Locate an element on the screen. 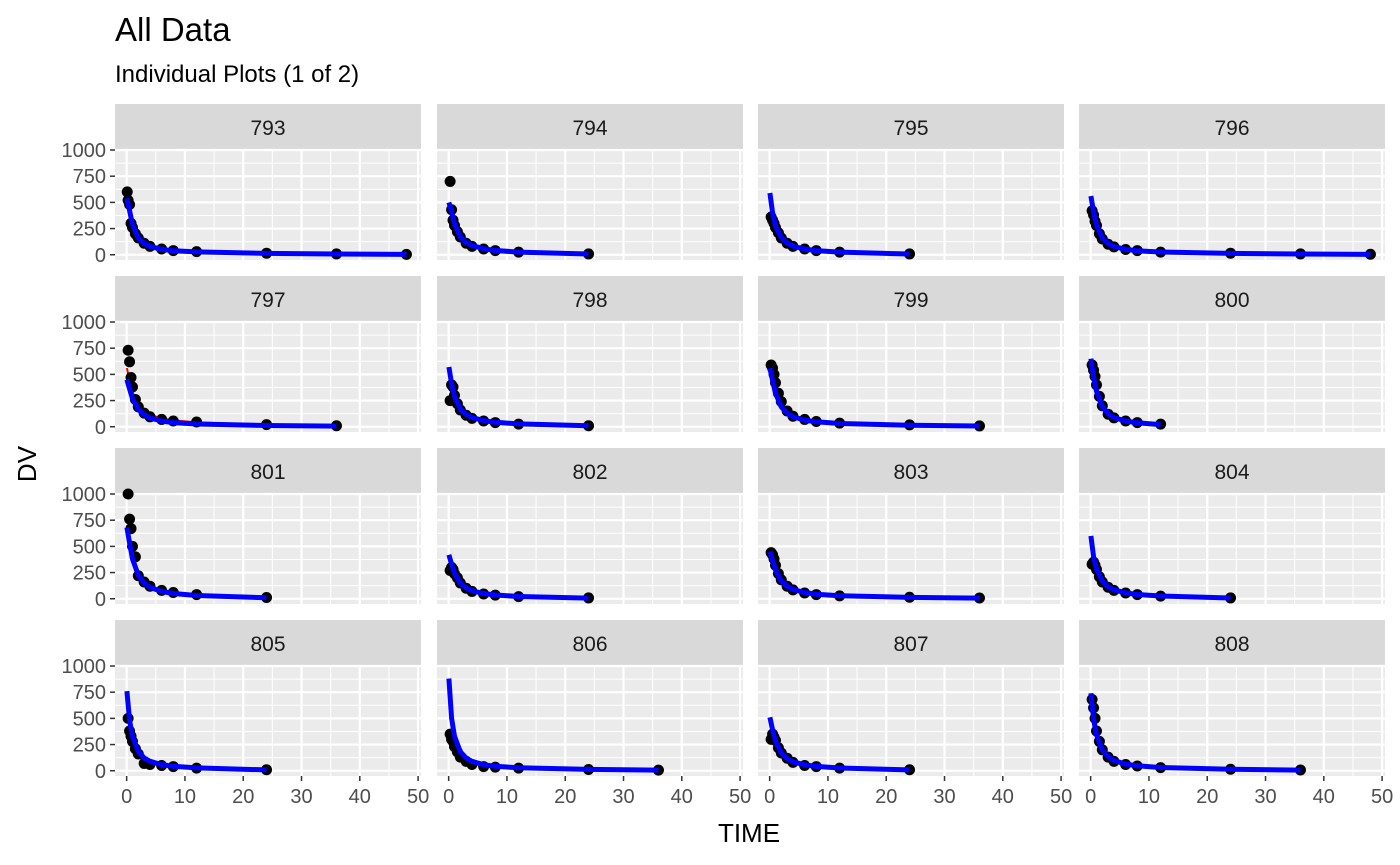  facet-panel-807: 807 0 10 20 30 40 50 is located at coordinates (915, 714).